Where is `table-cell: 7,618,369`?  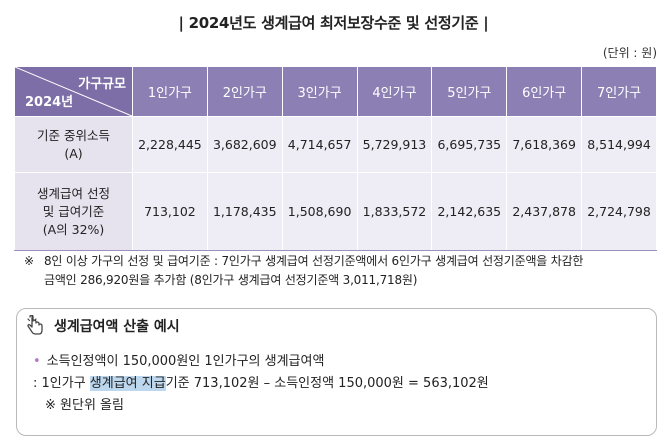 table-cell: 7,618,369 is located at coordinates (544, 144).